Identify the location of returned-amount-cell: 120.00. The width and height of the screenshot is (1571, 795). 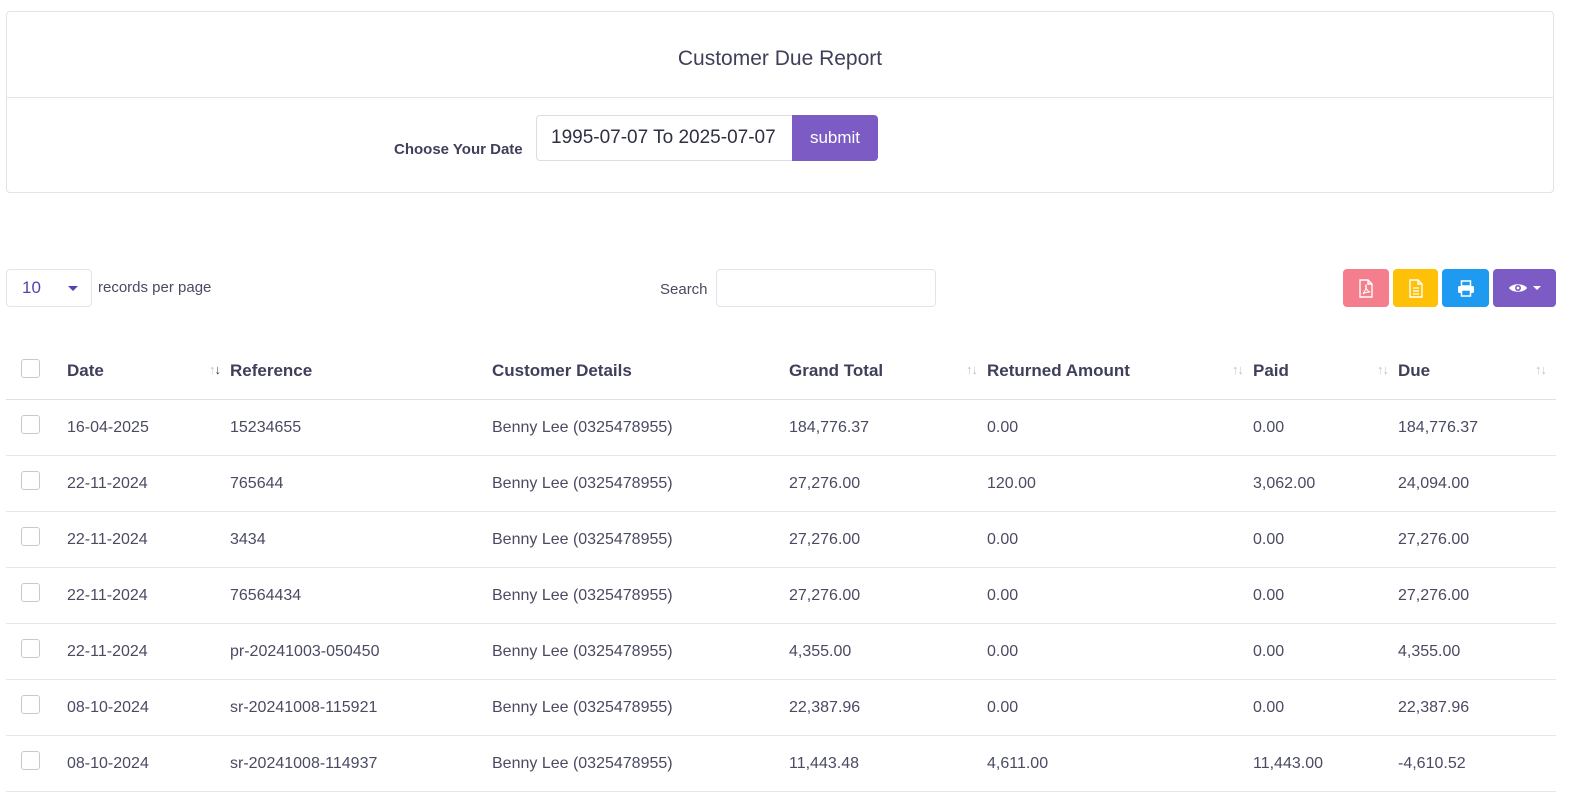
(1120, 483).